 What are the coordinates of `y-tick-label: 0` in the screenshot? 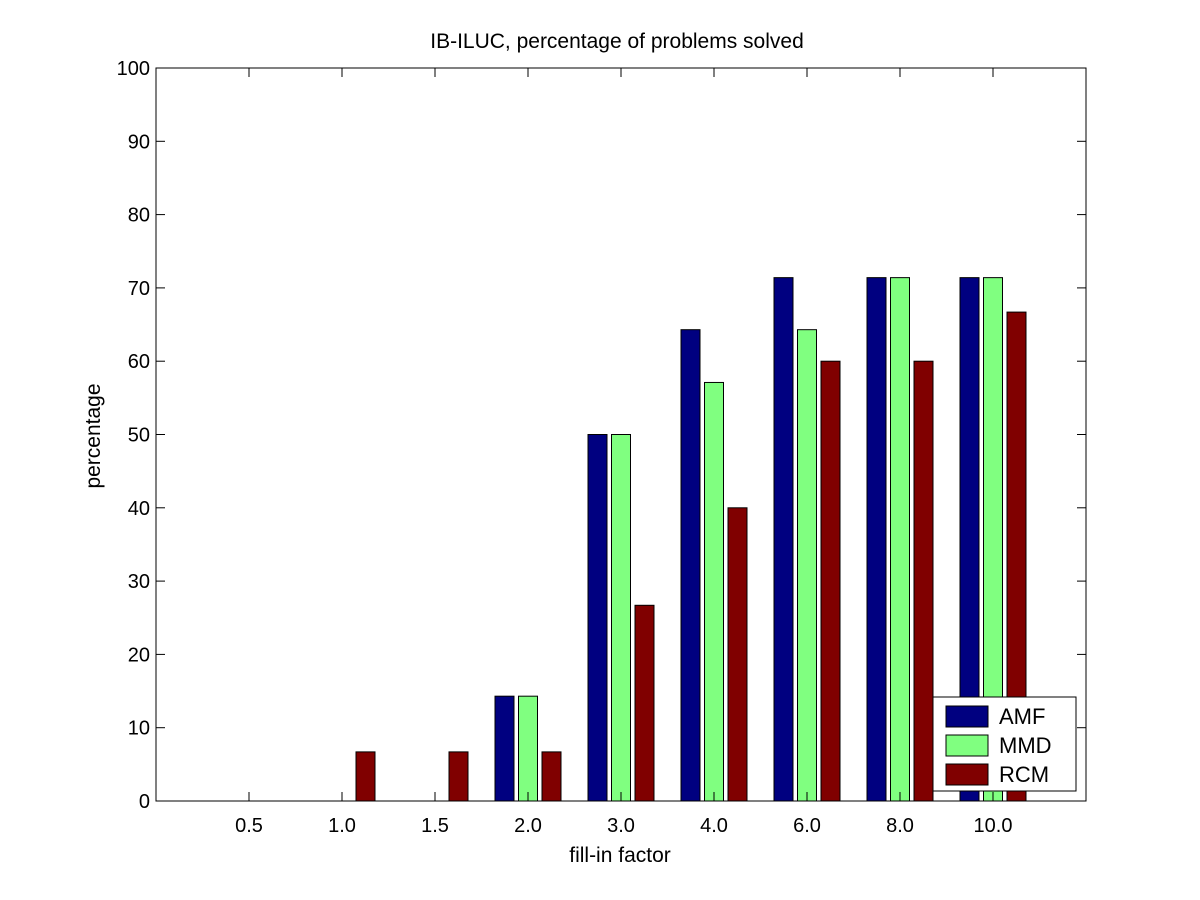 It's located at (144, 802).